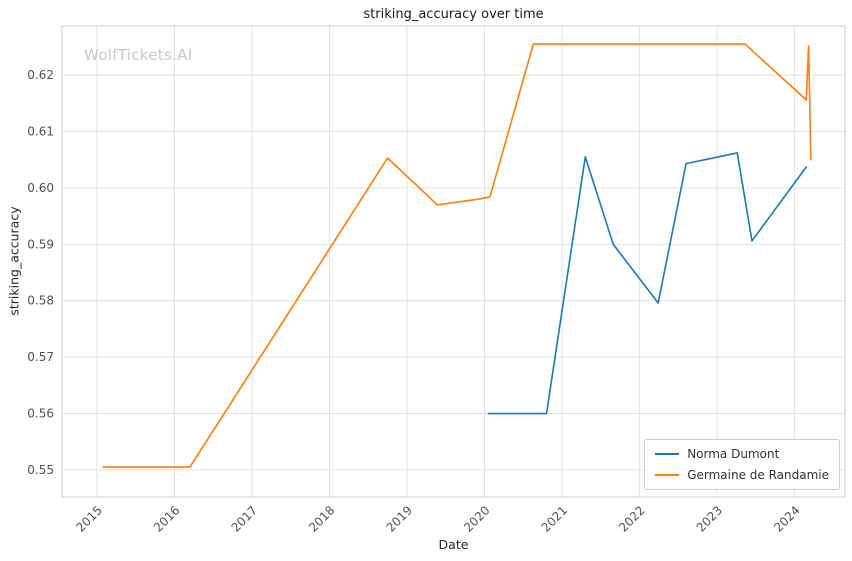  What do you see at coordinates (758, 475) in the screenshot?
I see `legend-label: Germaine de Randamie` at bounding box center [758, 475].